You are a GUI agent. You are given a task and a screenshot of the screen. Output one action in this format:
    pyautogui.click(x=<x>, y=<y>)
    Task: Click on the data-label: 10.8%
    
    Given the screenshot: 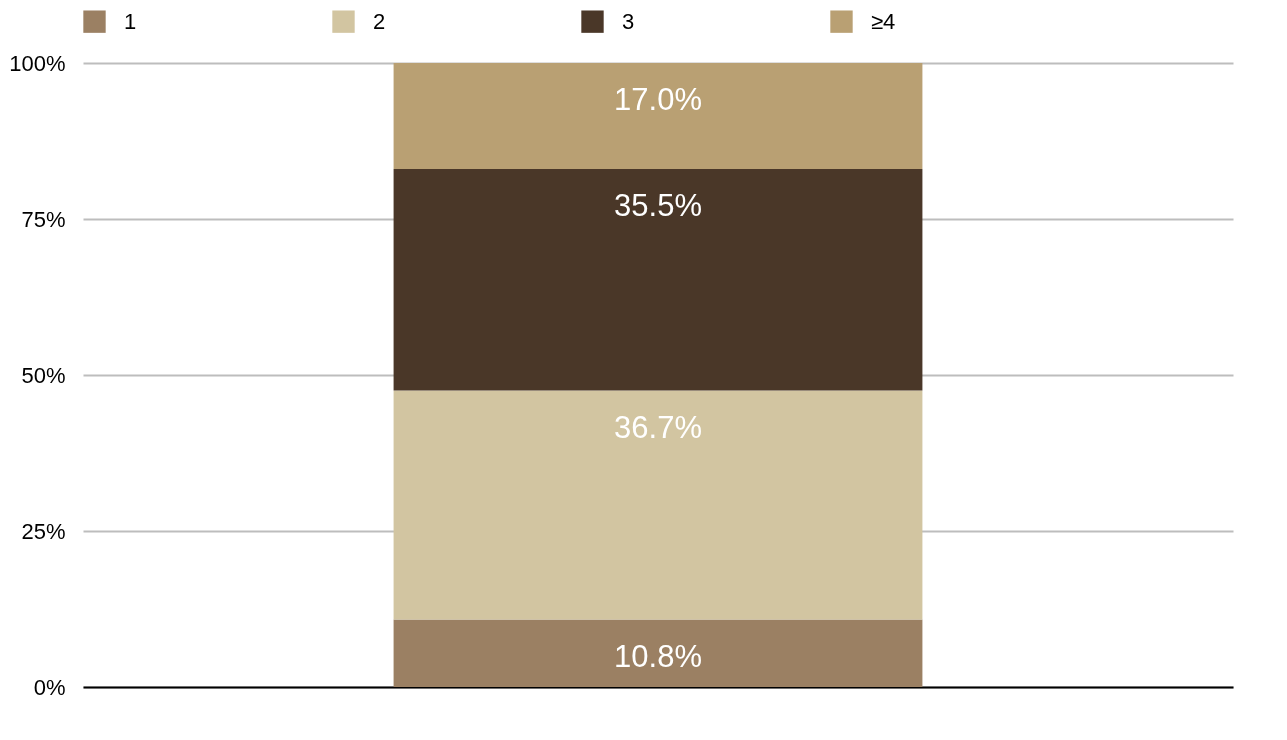 What is the action you would take?
    pyautogui.click(x=658, y=656)
    